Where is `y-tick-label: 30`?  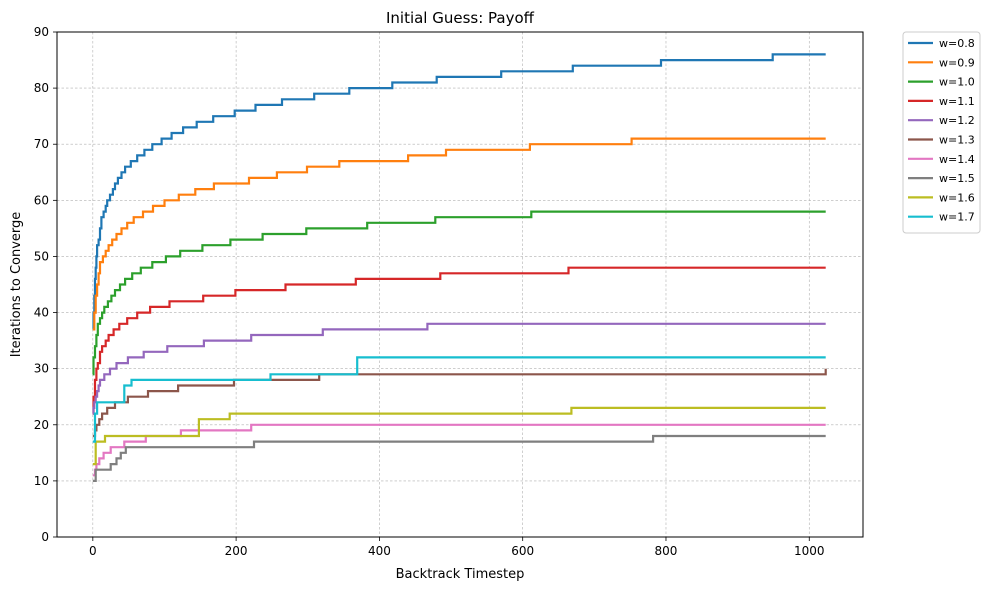
y-tick-label: 30 is located at coordinates (41, 369).